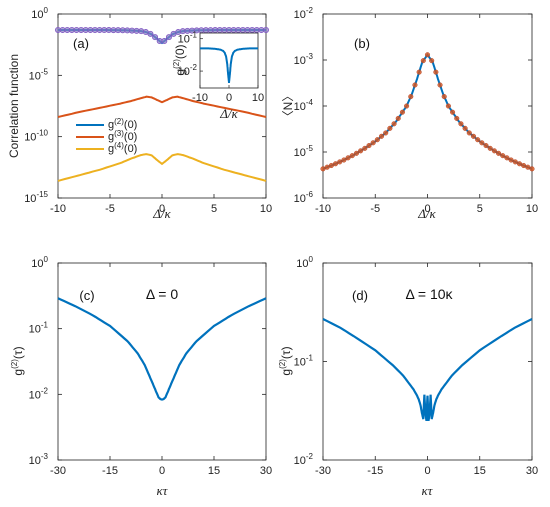 This screenshot has height=507, width=550. I want to click on a-ytick-label-0: 10⁰, so click(39, 13).